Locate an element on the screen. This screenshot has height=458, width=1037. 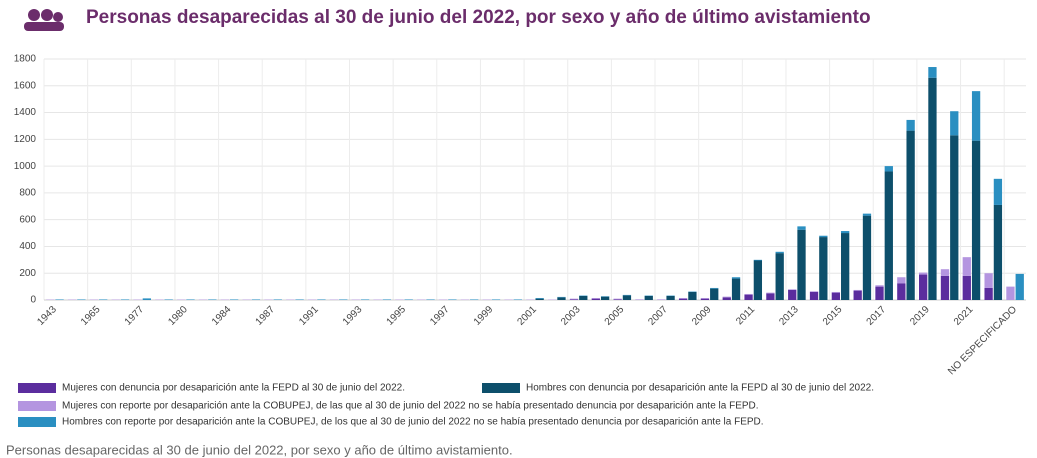
y-tick-label: 400 is located at coordinates (27, 246).